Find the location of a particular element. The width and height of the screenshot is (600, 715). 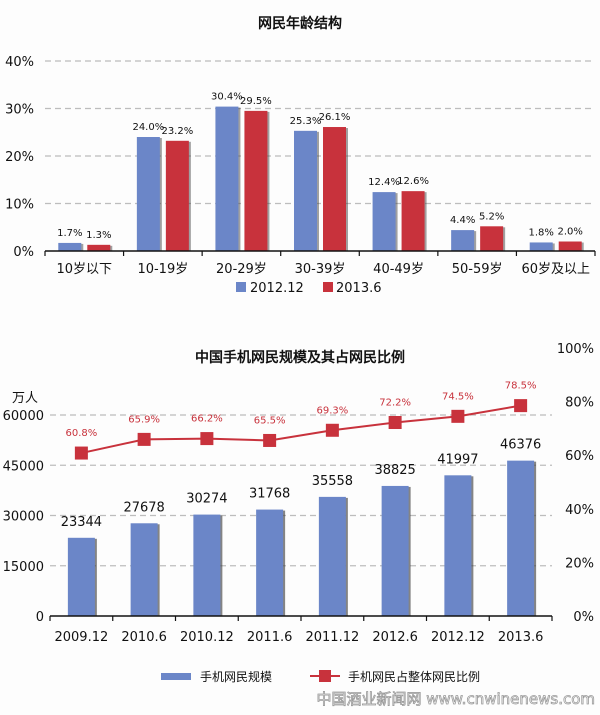

ratio-data-label: 72.2% is located at coordinates (395, 403).